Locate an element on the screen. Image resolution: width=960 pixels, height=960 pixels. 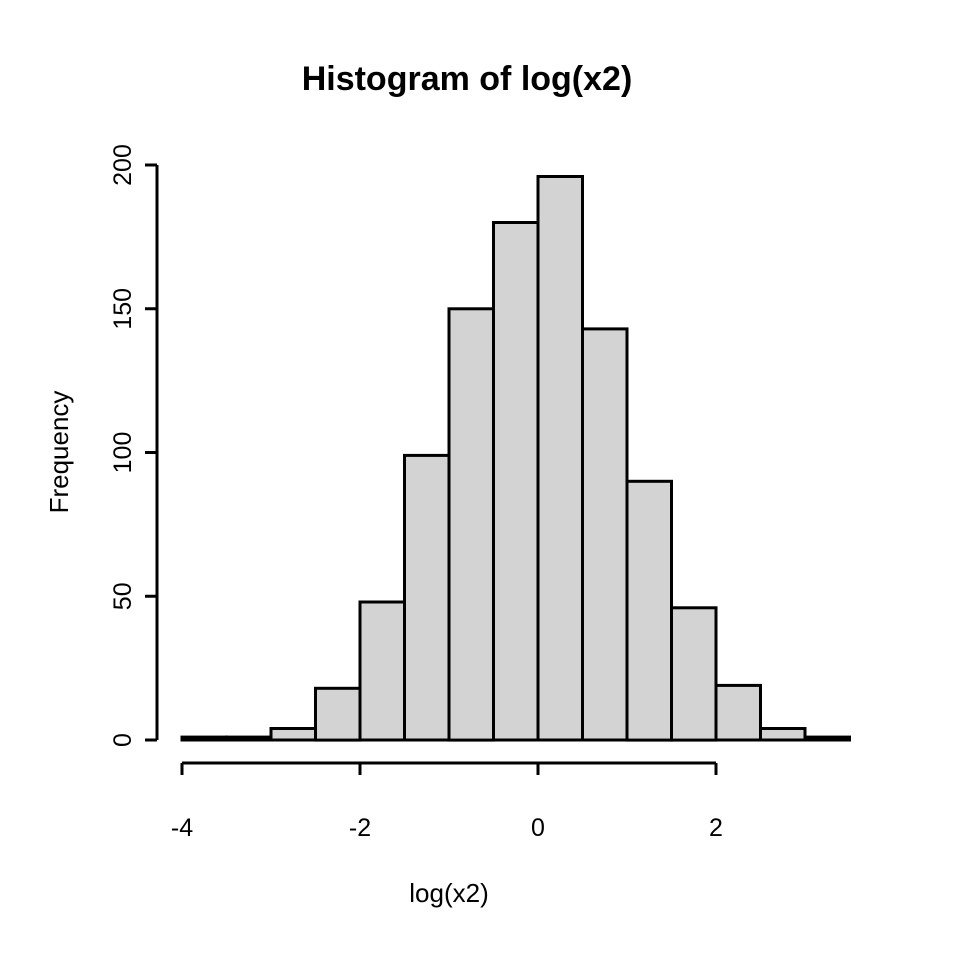
x-axis-label: log(x2) is located at coordinates (448, 893).